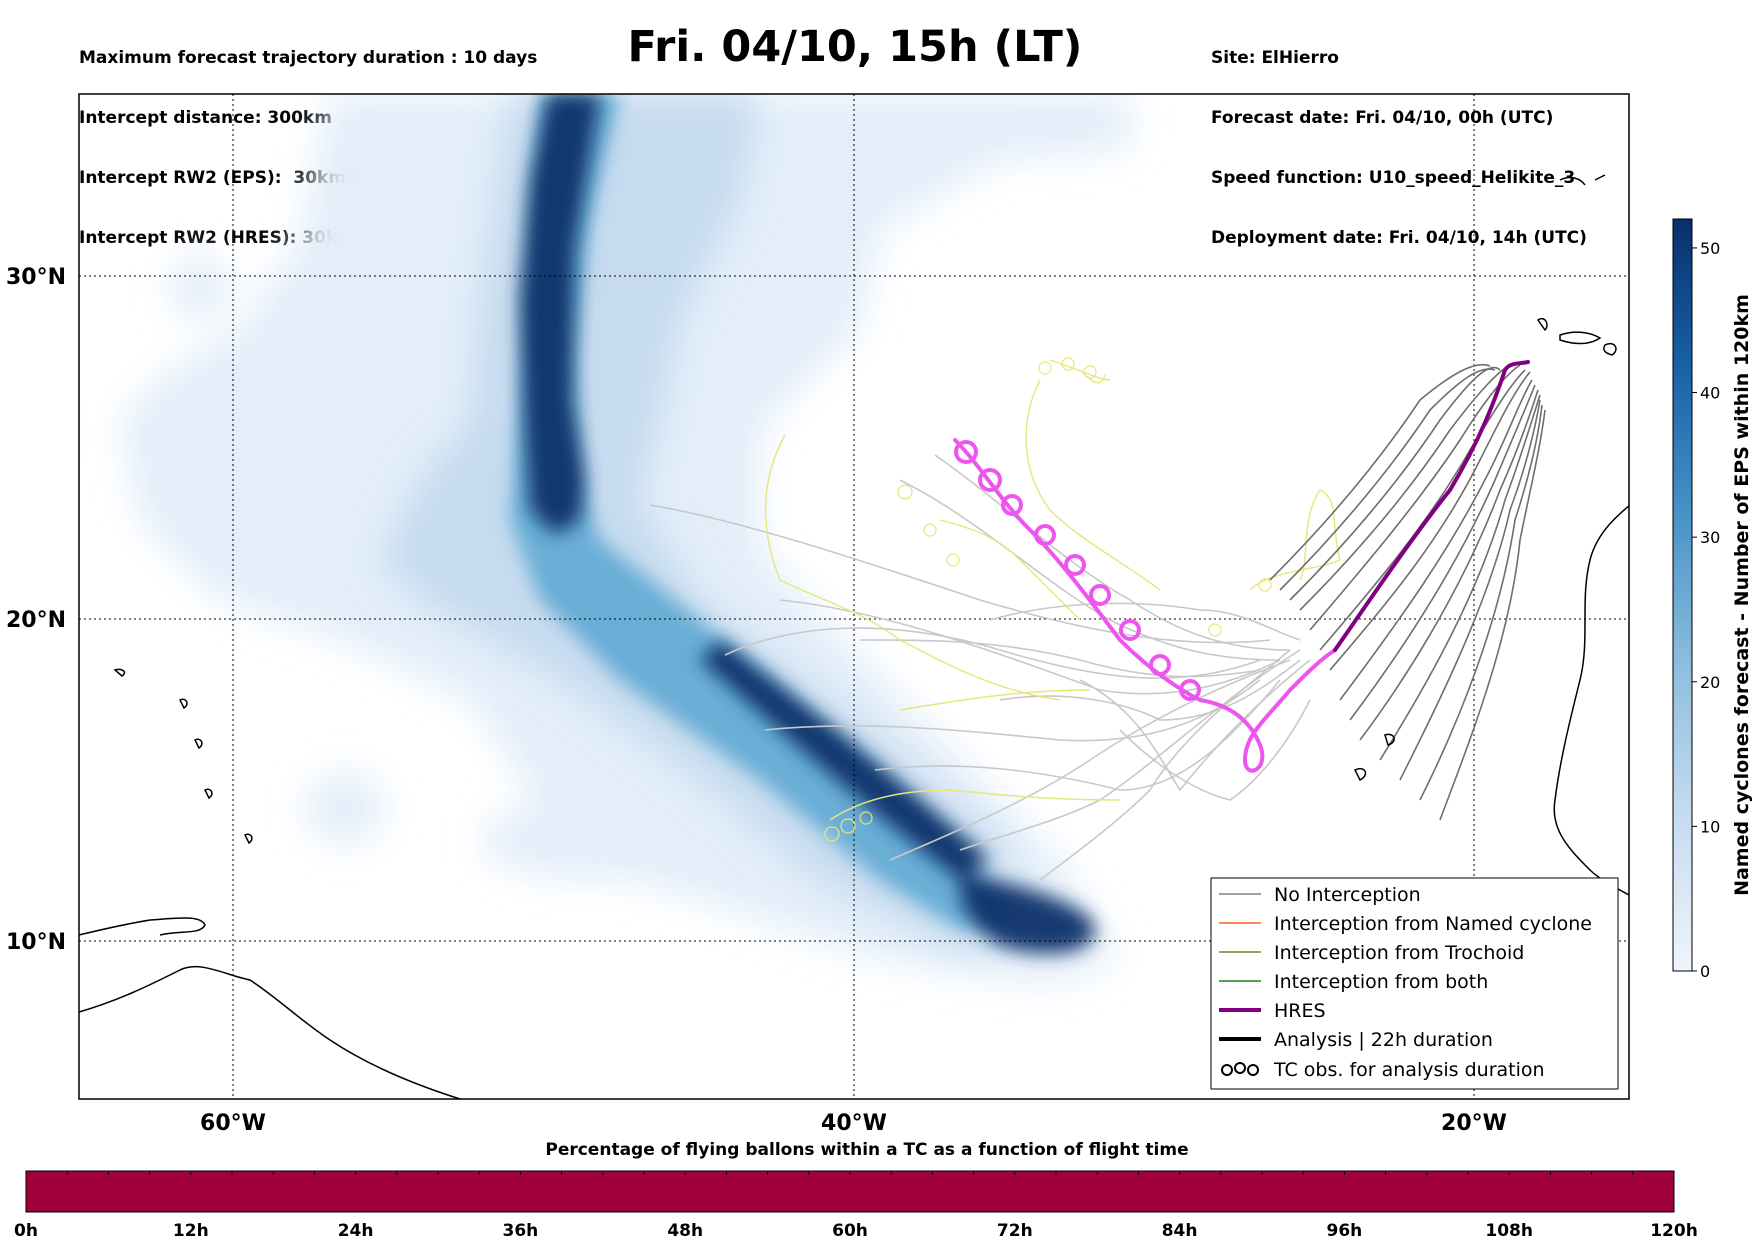 This screenshot has width=1752, height=1241. Describe the element at coordinates (356, 1231) in the screenshot. I see `flight-time-tick-label: 24h` at that location.